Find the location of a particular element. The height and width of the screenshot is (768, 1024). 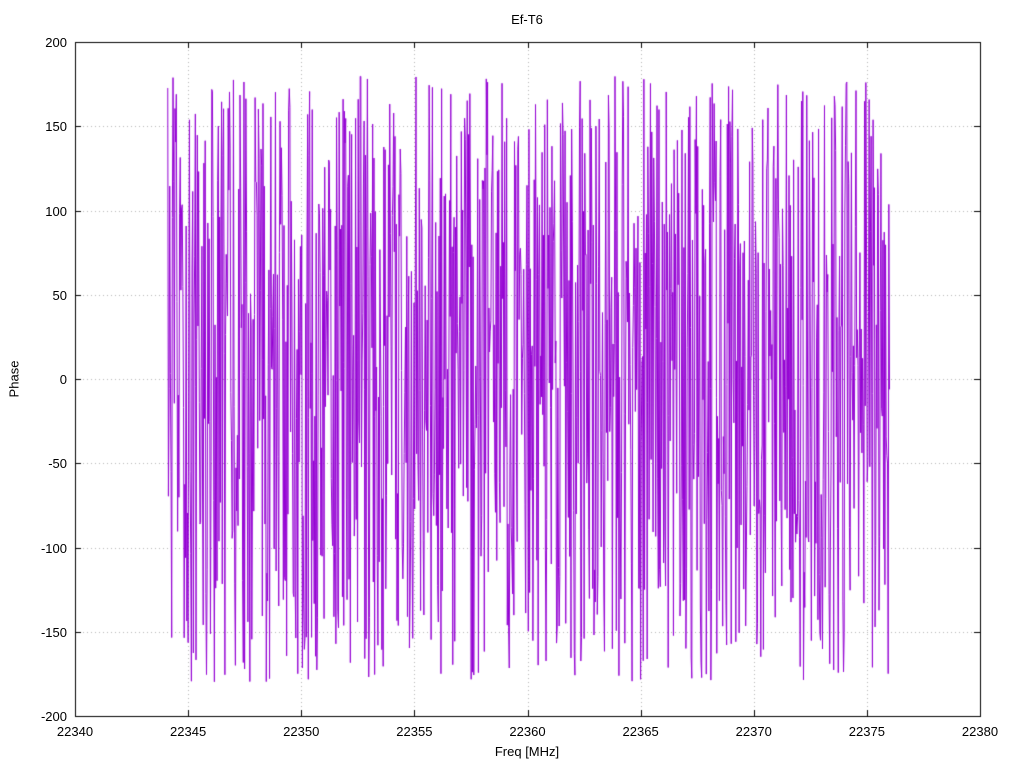

chart-title: Ef-T6 is located at coordinates (527, 19).